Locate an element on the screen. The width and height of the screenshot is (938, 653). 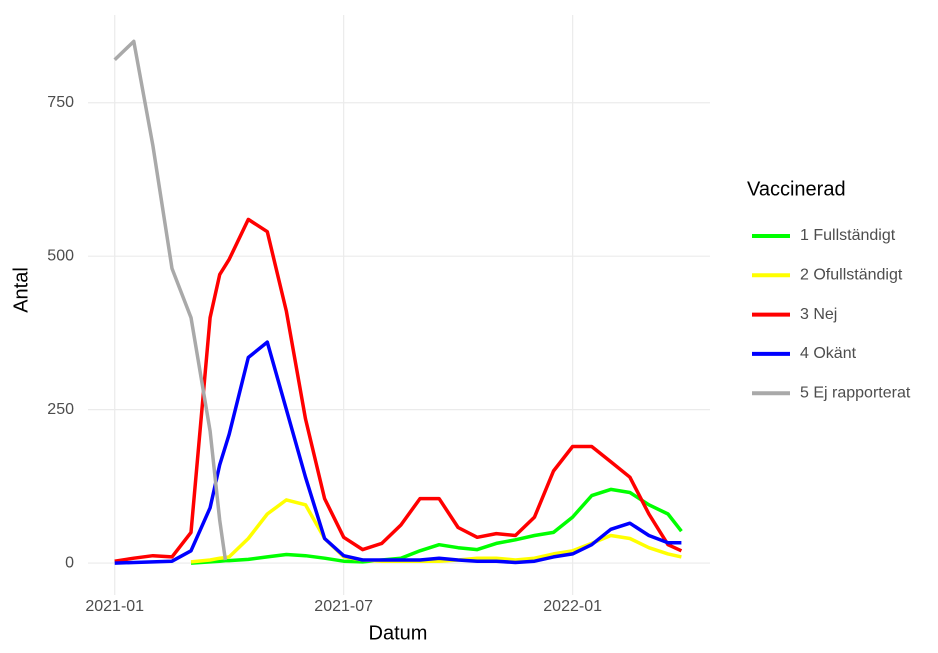
x-axis-title: Datum is located at coordinates (398, 633).